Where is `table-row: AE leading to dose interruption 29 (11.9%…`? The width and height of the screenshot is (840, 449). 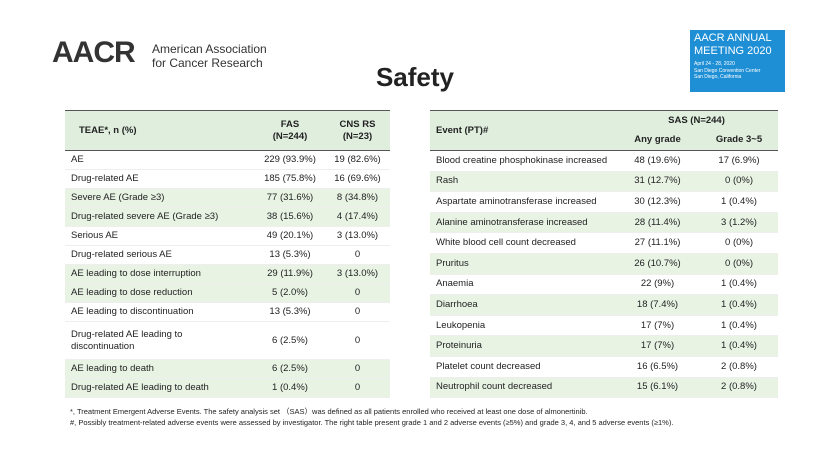 table-row: AE leading to dose interruption 29 (11.9%… is located at coordinates (227, 274).